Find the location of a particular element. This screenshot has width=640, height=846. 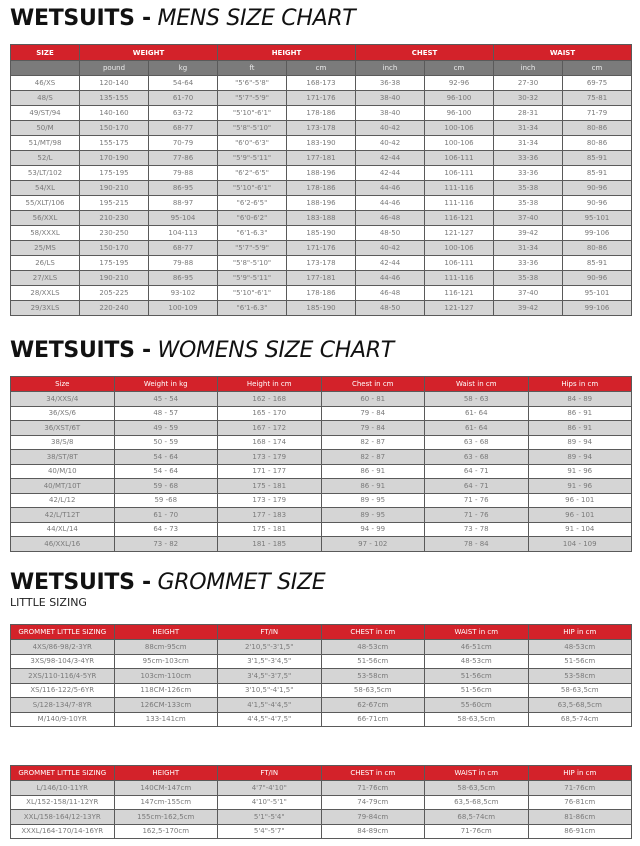

table-cell: 111-116 is located at coordinates (459, 203).